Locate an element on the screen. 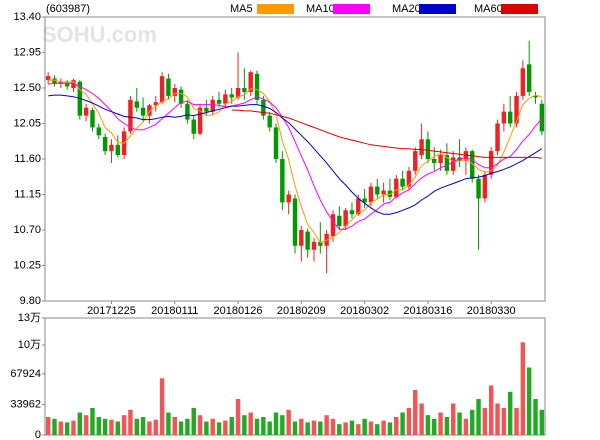  y-tick-label: 10.25 is located at coordinates (27, 265).